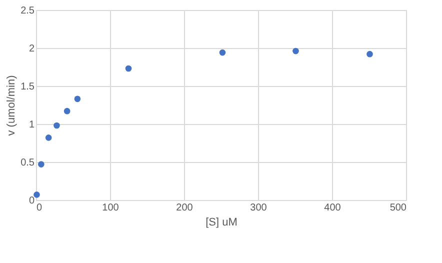  Describe the element at coordinates (31, 201) in the screenshot. I see `y-tick-label: 0` at that location.